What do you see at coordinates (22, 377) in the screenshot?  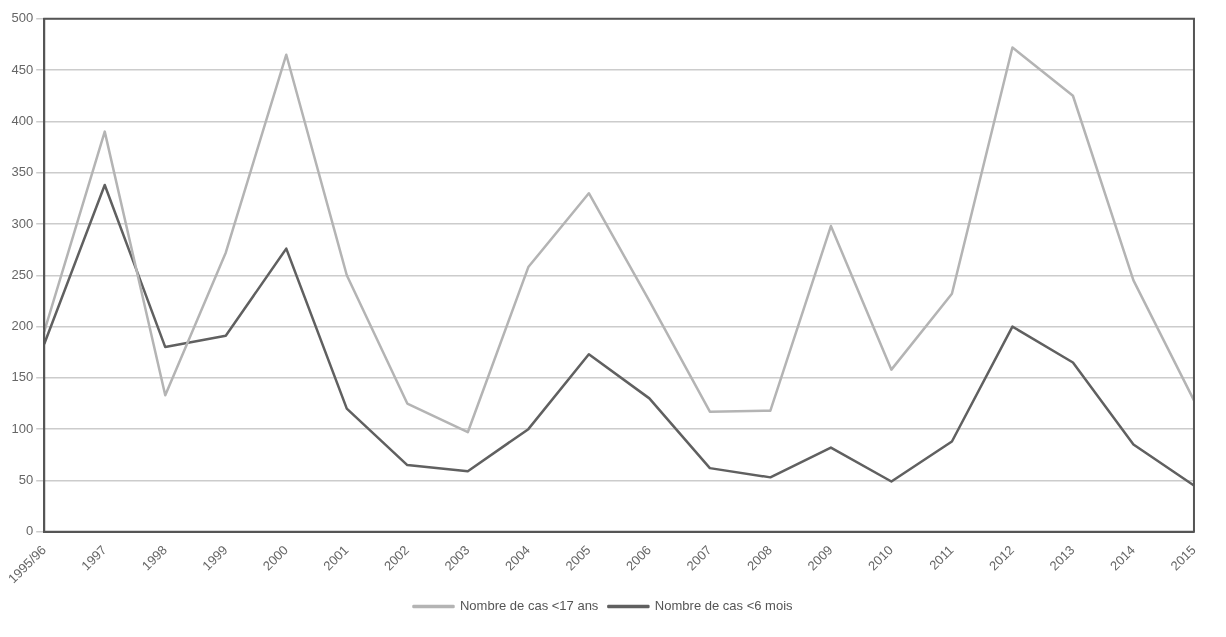 I see `y-tick-label: 150` at bounding box center [22, 377].